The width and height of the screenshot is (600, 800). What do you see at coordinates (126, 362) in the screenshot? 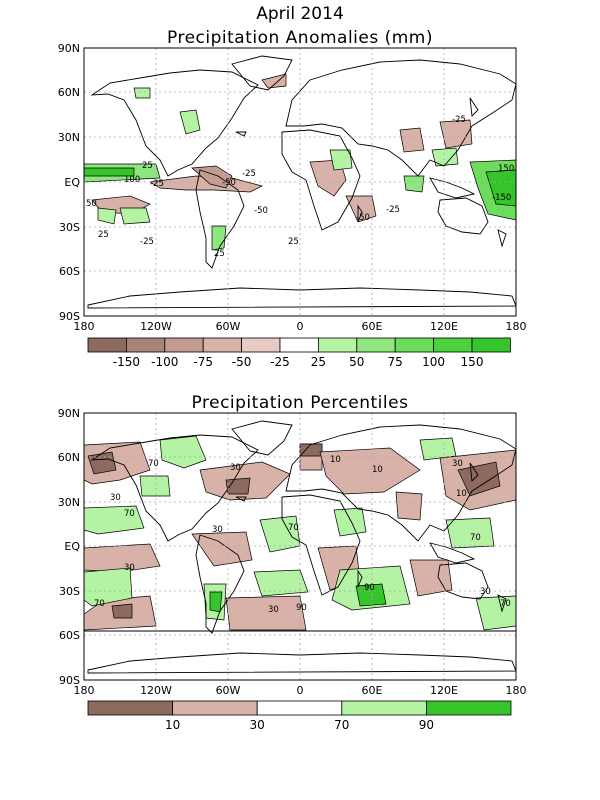
I see `colorbar-label: -150` at bounding box center [126, 362].